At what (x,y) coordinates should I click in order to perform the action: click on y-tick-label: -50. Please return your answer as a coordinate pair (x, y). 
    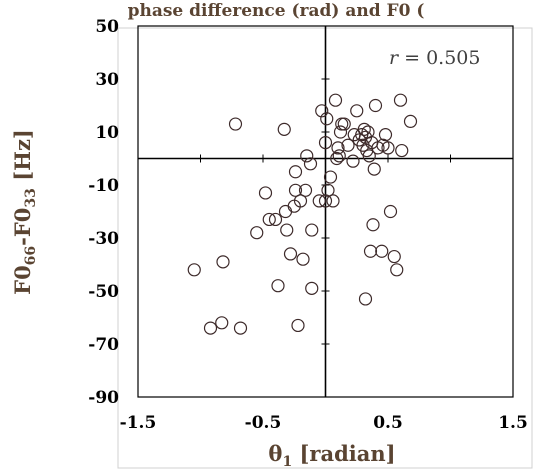
    Looking at the image, I should click on (103, 292).